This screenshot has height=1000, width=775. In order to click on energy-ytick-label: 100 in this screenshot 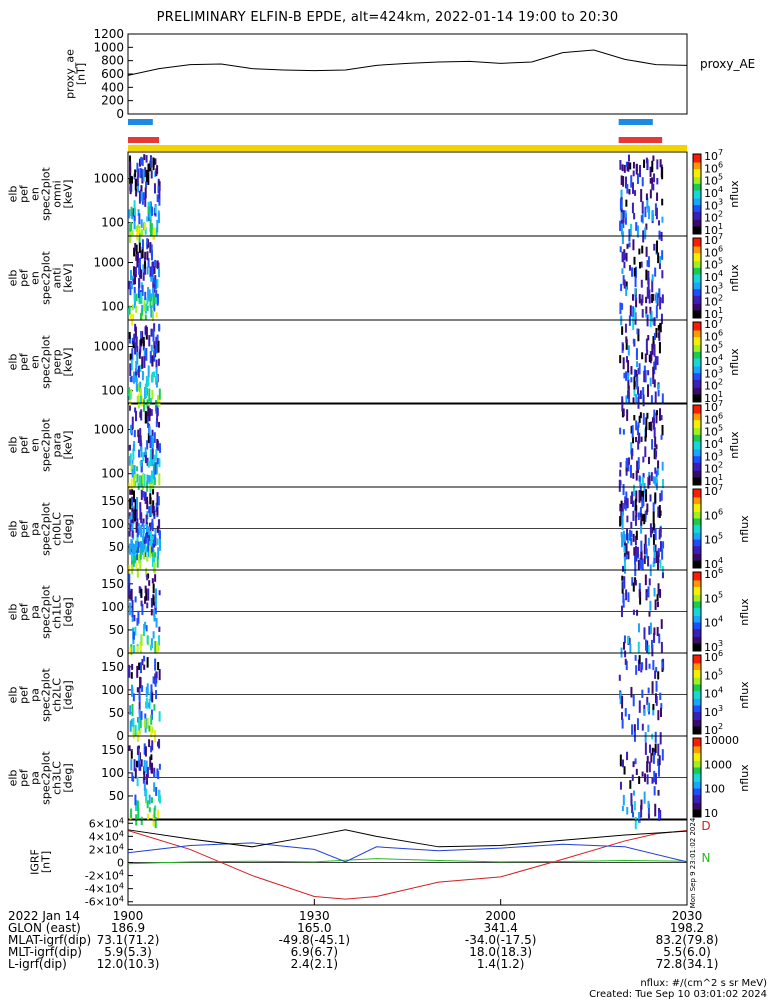, I will do `click(112, 474)`.